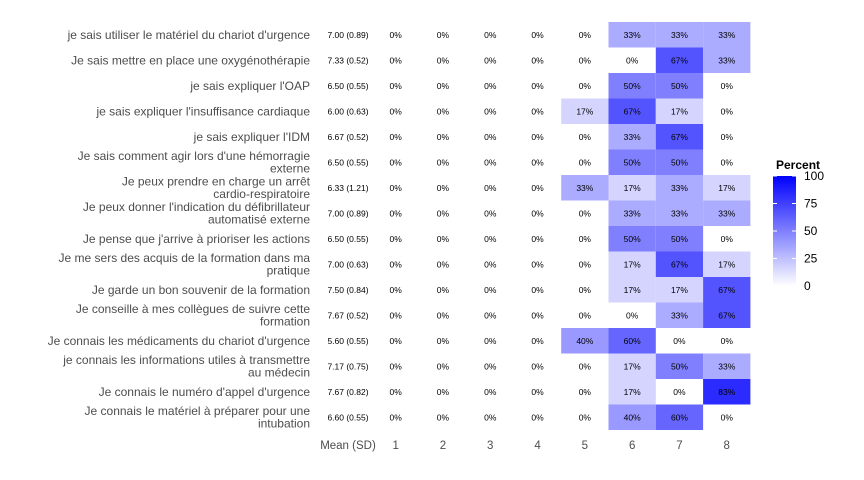  I want to click on mean-sd-label: 6.67 (0.52), so click(347, 137).